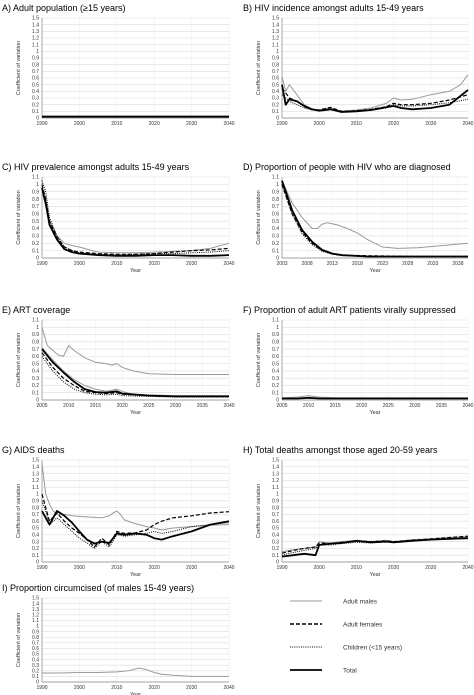  Describe the element at coordinates (135, 520) in the screenshot. I see `series-line-dashed` at that location.